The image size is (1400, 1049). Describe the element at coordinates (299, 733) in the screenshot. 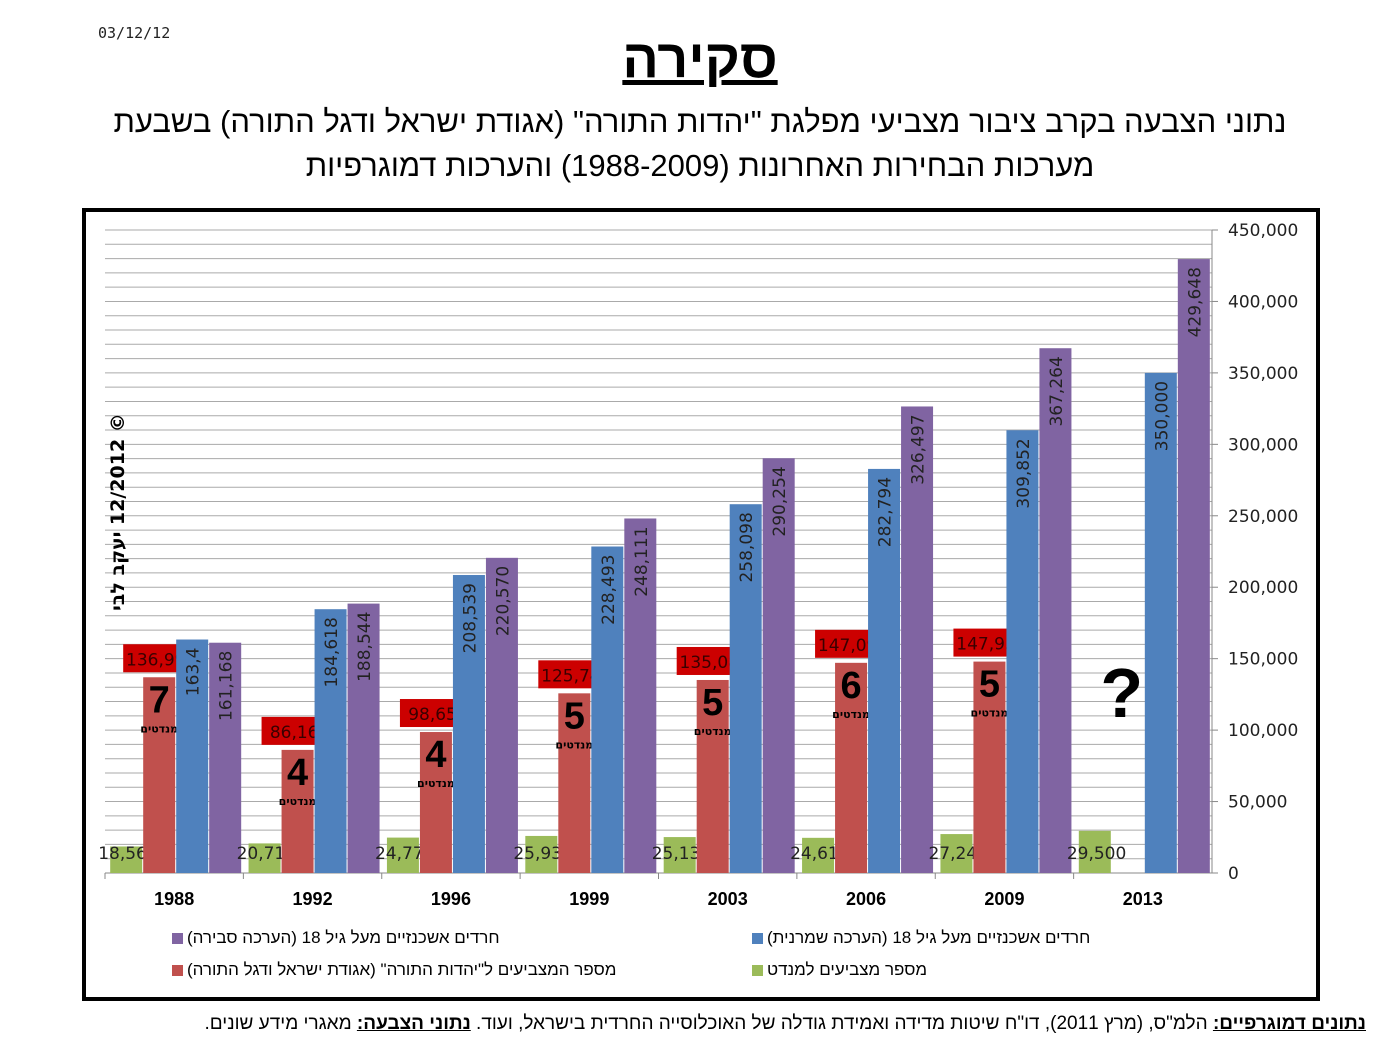

I see `data-label: 86,167` at that location.